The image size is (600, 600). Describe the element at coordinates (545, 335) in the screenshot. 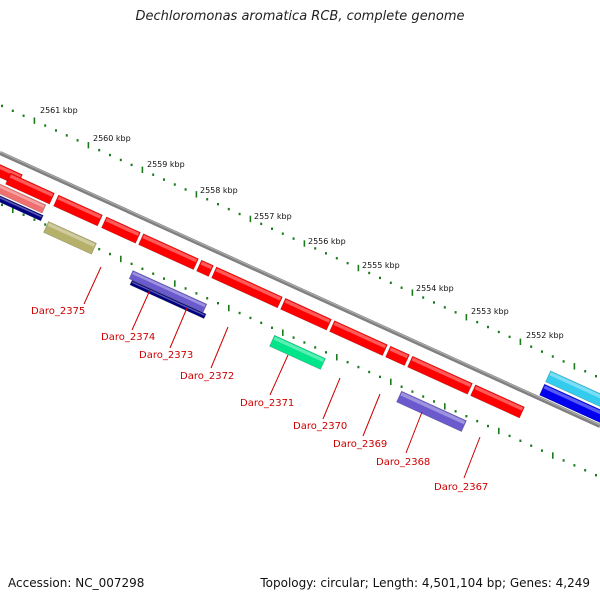

I see `kbp-label: 2552 kbp` at that location.